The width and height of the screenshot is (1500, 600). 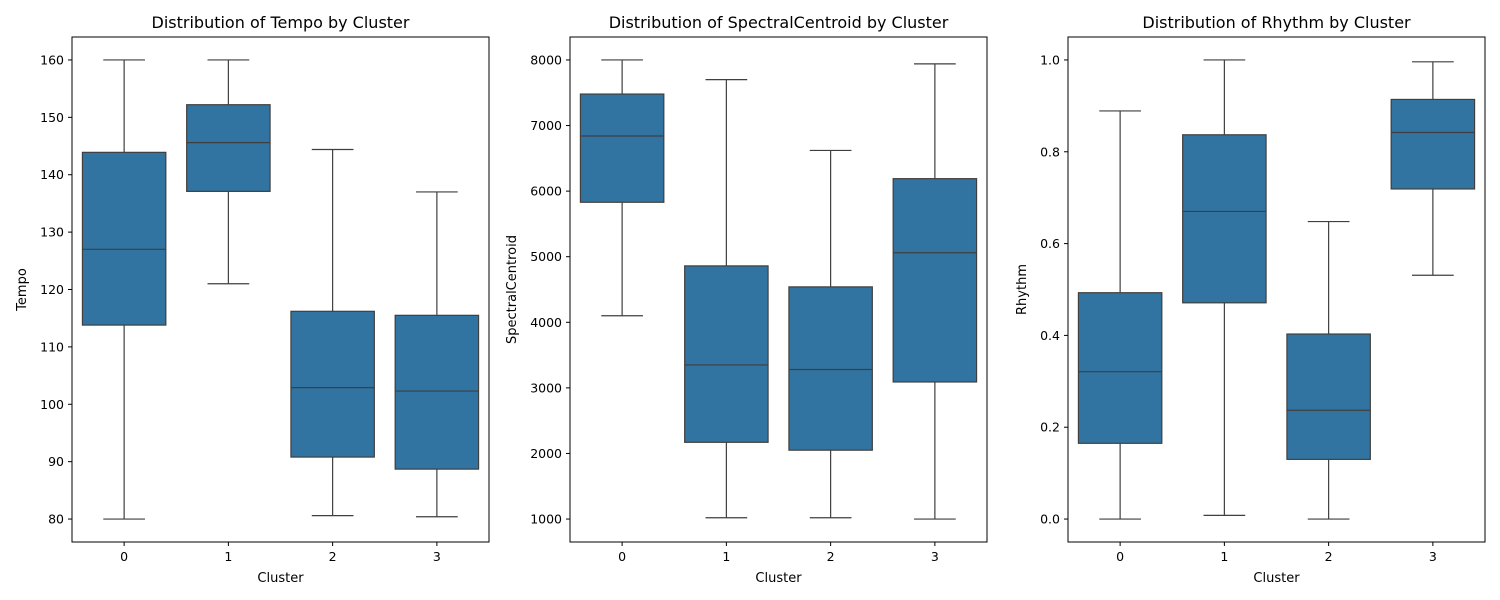 I want to click on panel-title: Distribution of Tempo by Cluster, so click(x=281, y=22).